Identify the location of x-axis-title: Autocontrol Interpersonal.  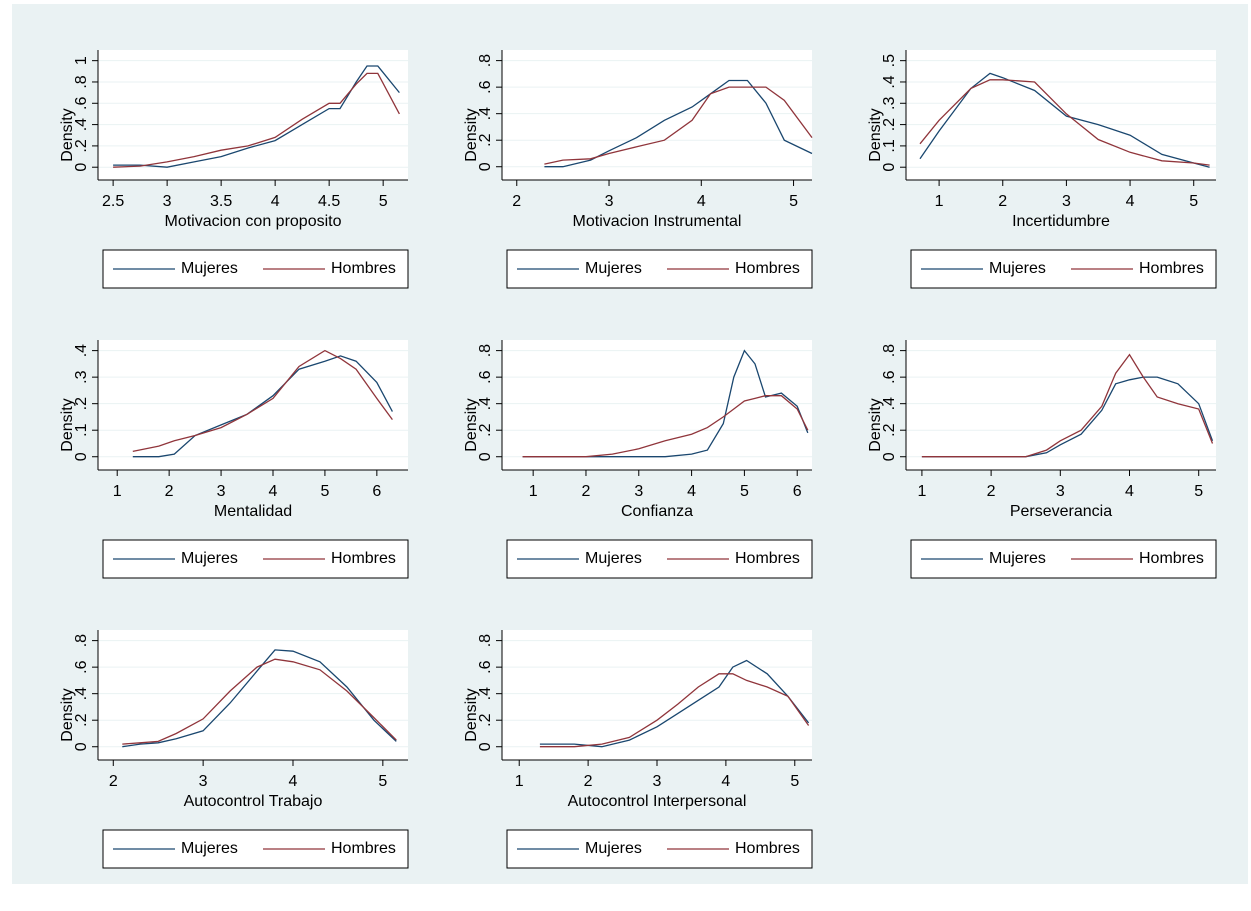
(657, 801).